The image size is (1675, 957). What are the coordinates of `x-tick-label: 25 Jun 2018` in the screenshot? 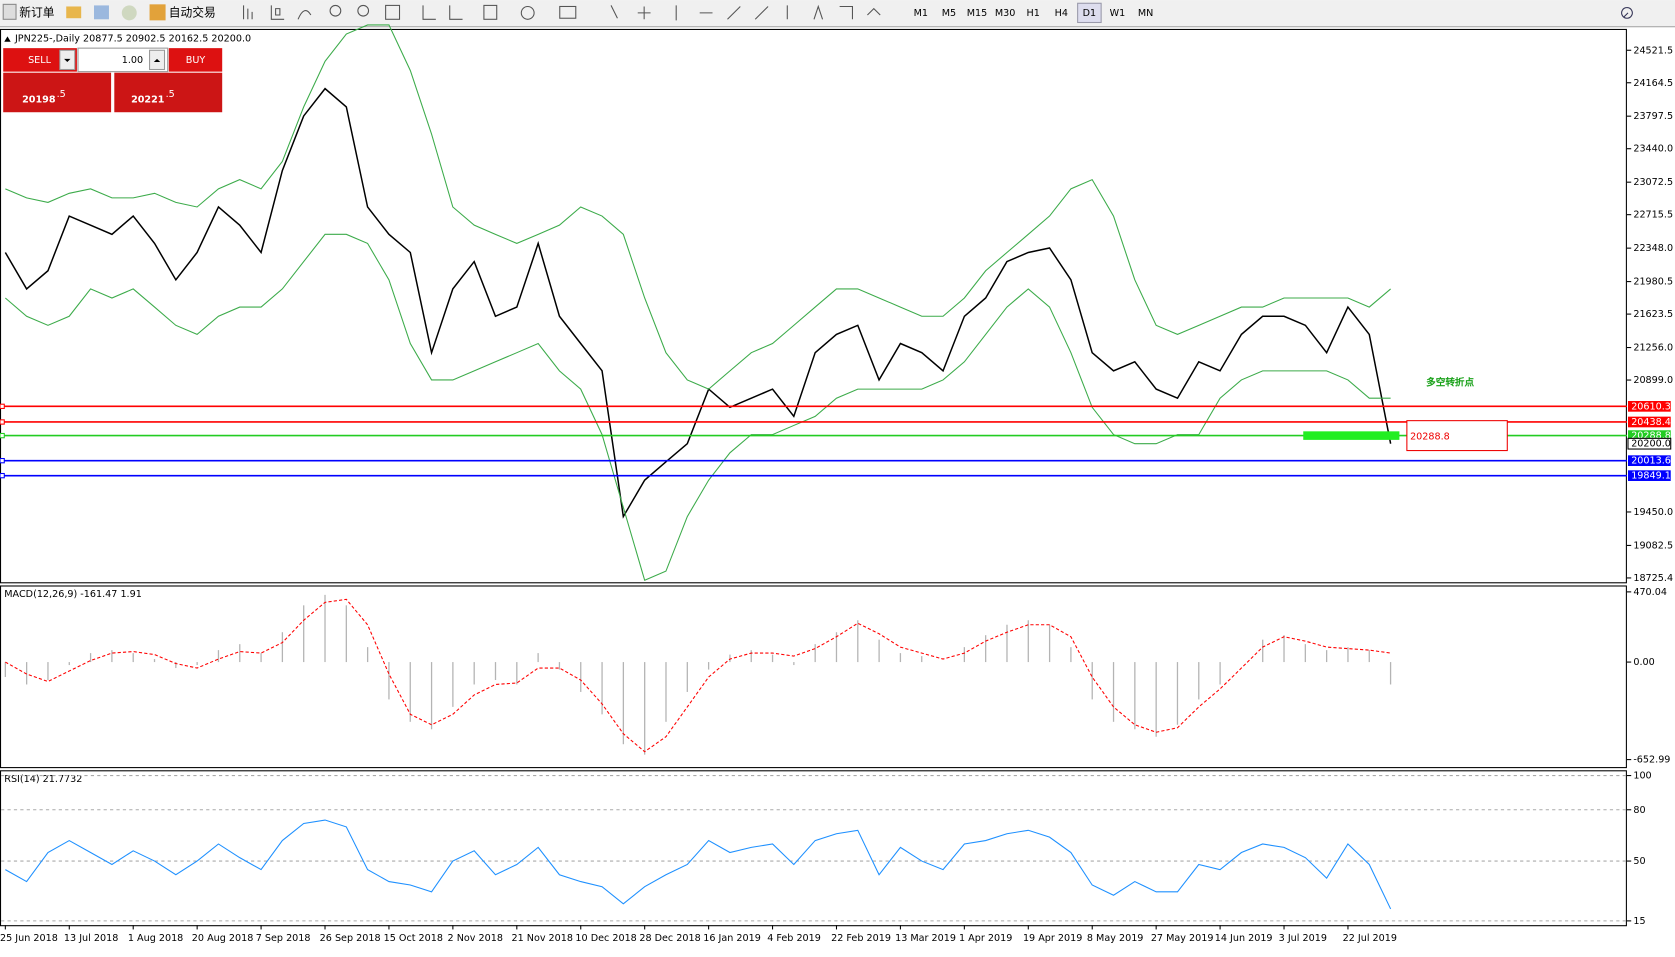 It's located at (29, 938).